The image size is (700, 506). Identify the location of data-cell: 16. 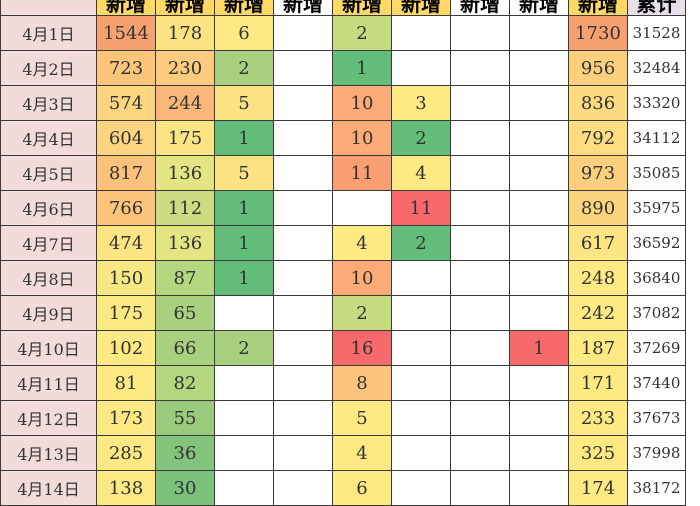
(362, 348).